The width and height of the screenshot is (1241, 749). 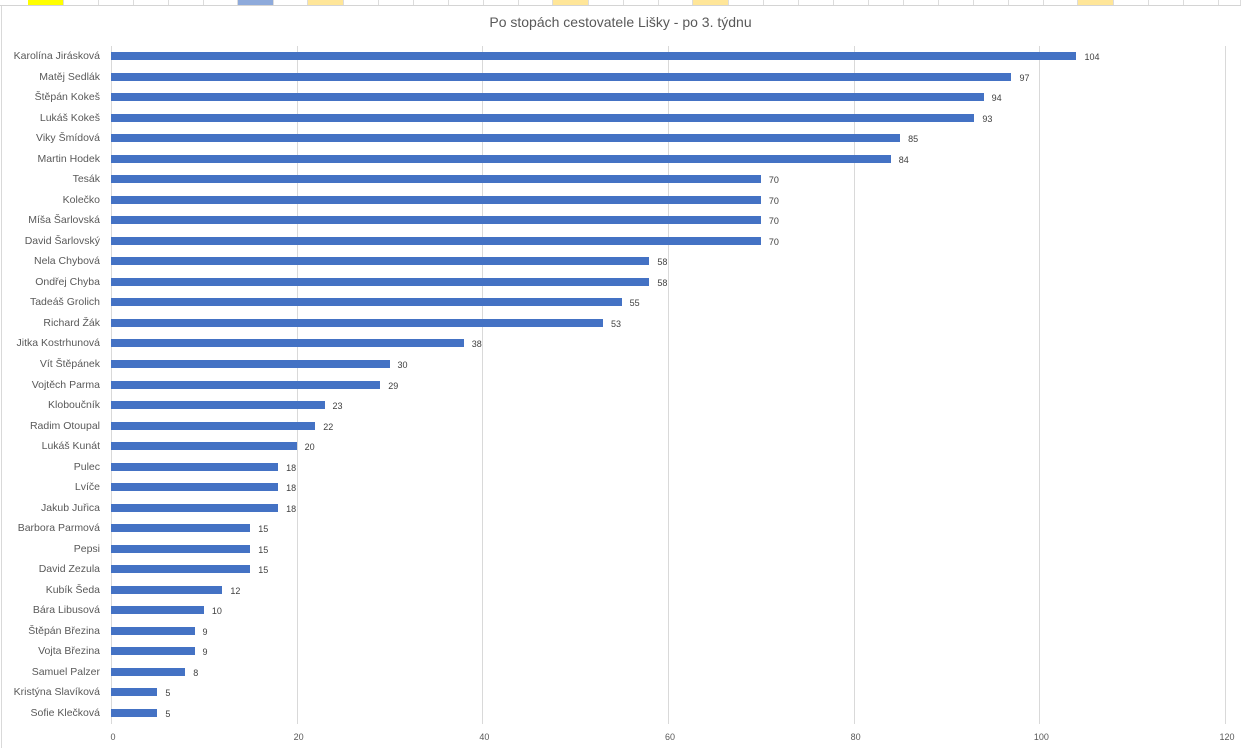 I want to click on category-label: Viky Šmídová, so click(x=68, y=138).